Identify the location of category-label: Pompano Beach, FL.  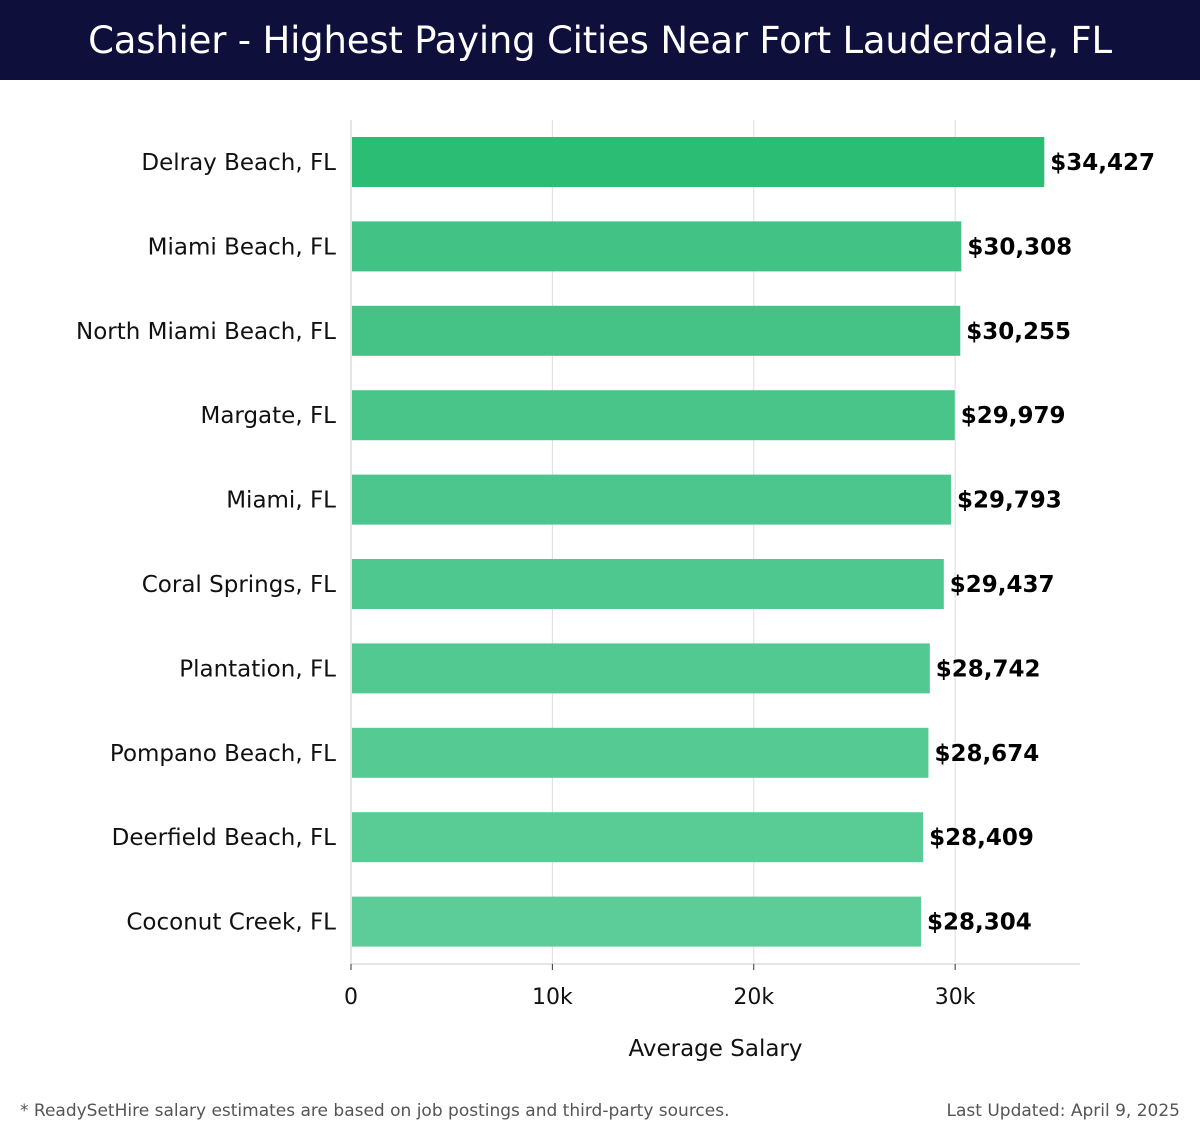
(223, 754).